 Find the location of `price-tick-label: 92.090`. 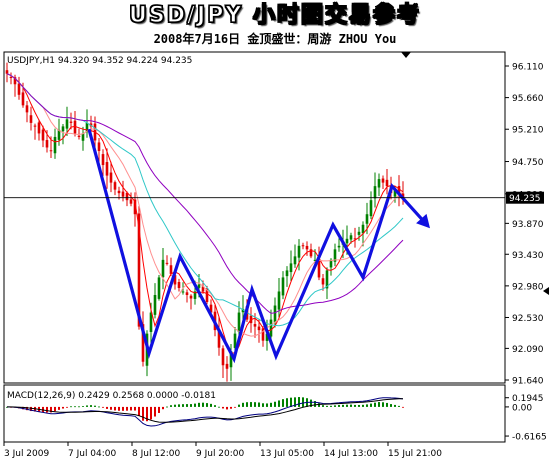

price-tick-label: 92.090 is located at coordinates (528, 350).